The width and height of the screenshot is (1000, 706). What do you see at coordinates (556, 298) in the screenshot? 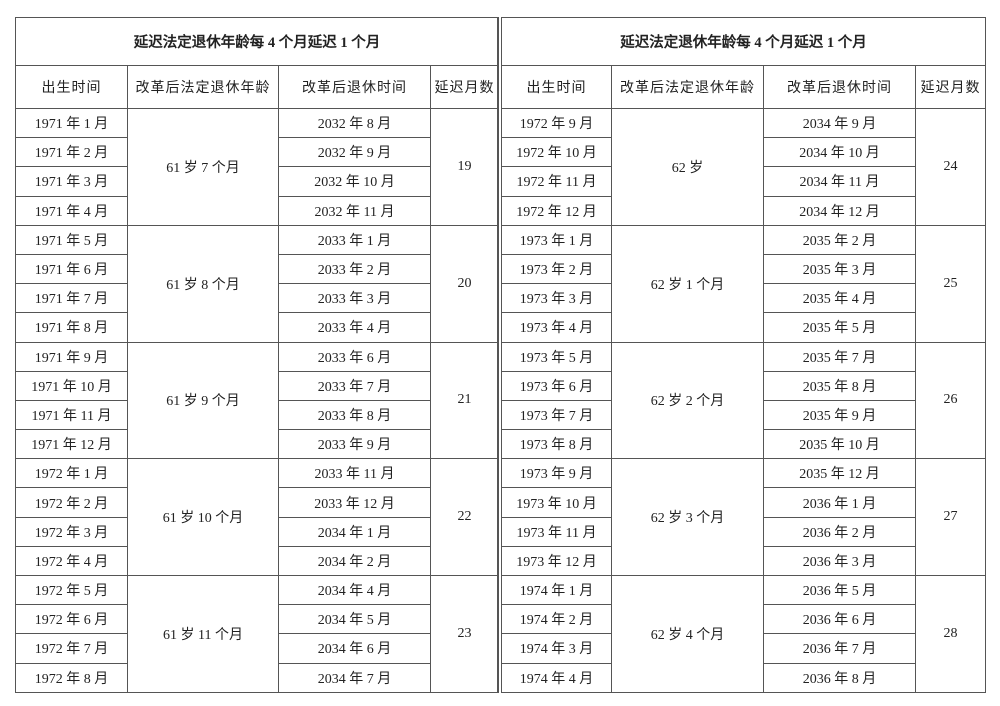
I see `birth-cell: 1973 年 3 月` at bounding box center [556, 298].